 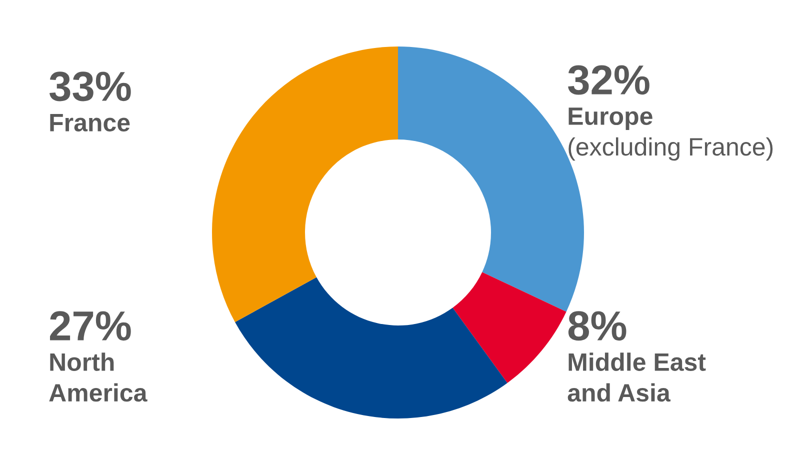 I want to click on slice-label: Europe (excluding France), so click(x=670, y=134).